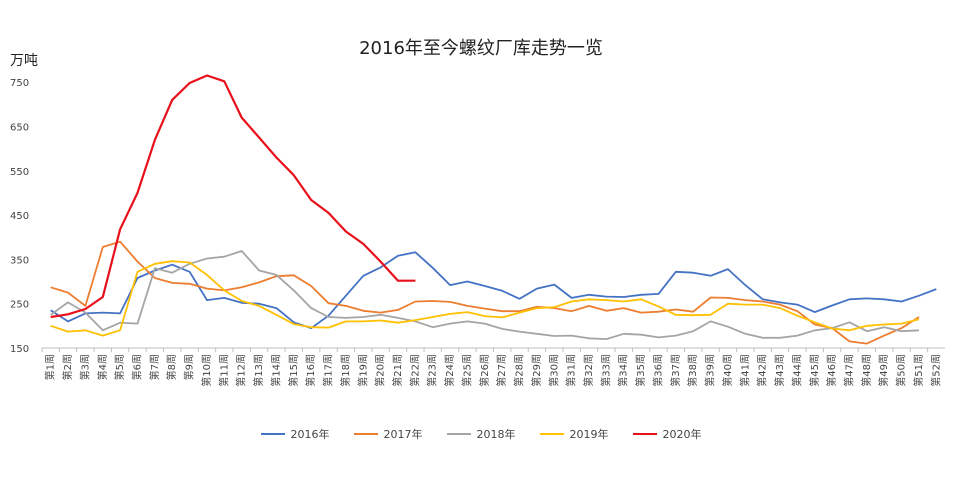 The width and height of the screenshot is (962, 503). I want to click on x-tick-label: 第46周, so click(831, 370).